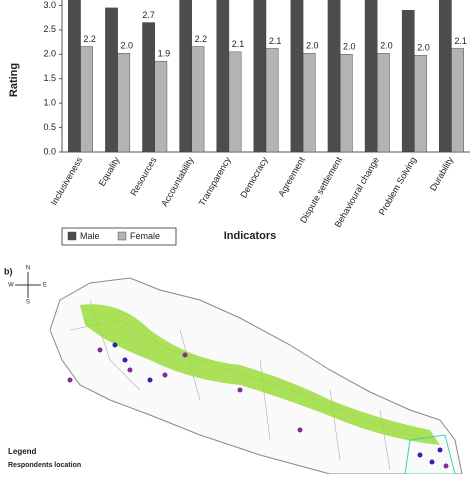  Describe the element at coordinates (215, 181) in the screenshot. I see `x-tick-label: Transparency` at that location.